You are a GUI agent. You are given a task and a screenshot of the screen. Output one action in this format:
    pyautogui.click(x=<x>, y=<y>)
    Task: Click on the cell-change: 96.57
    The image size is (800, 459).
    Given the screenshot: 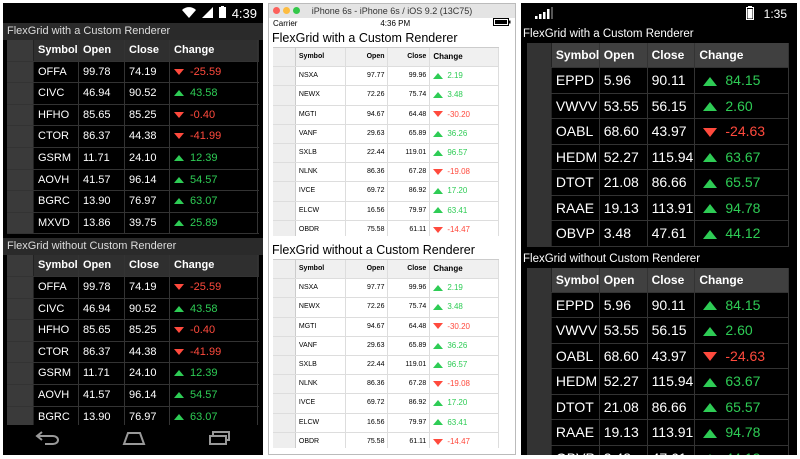 What is the action you would take?
    pyautogui.click(x=464, y=365)
    